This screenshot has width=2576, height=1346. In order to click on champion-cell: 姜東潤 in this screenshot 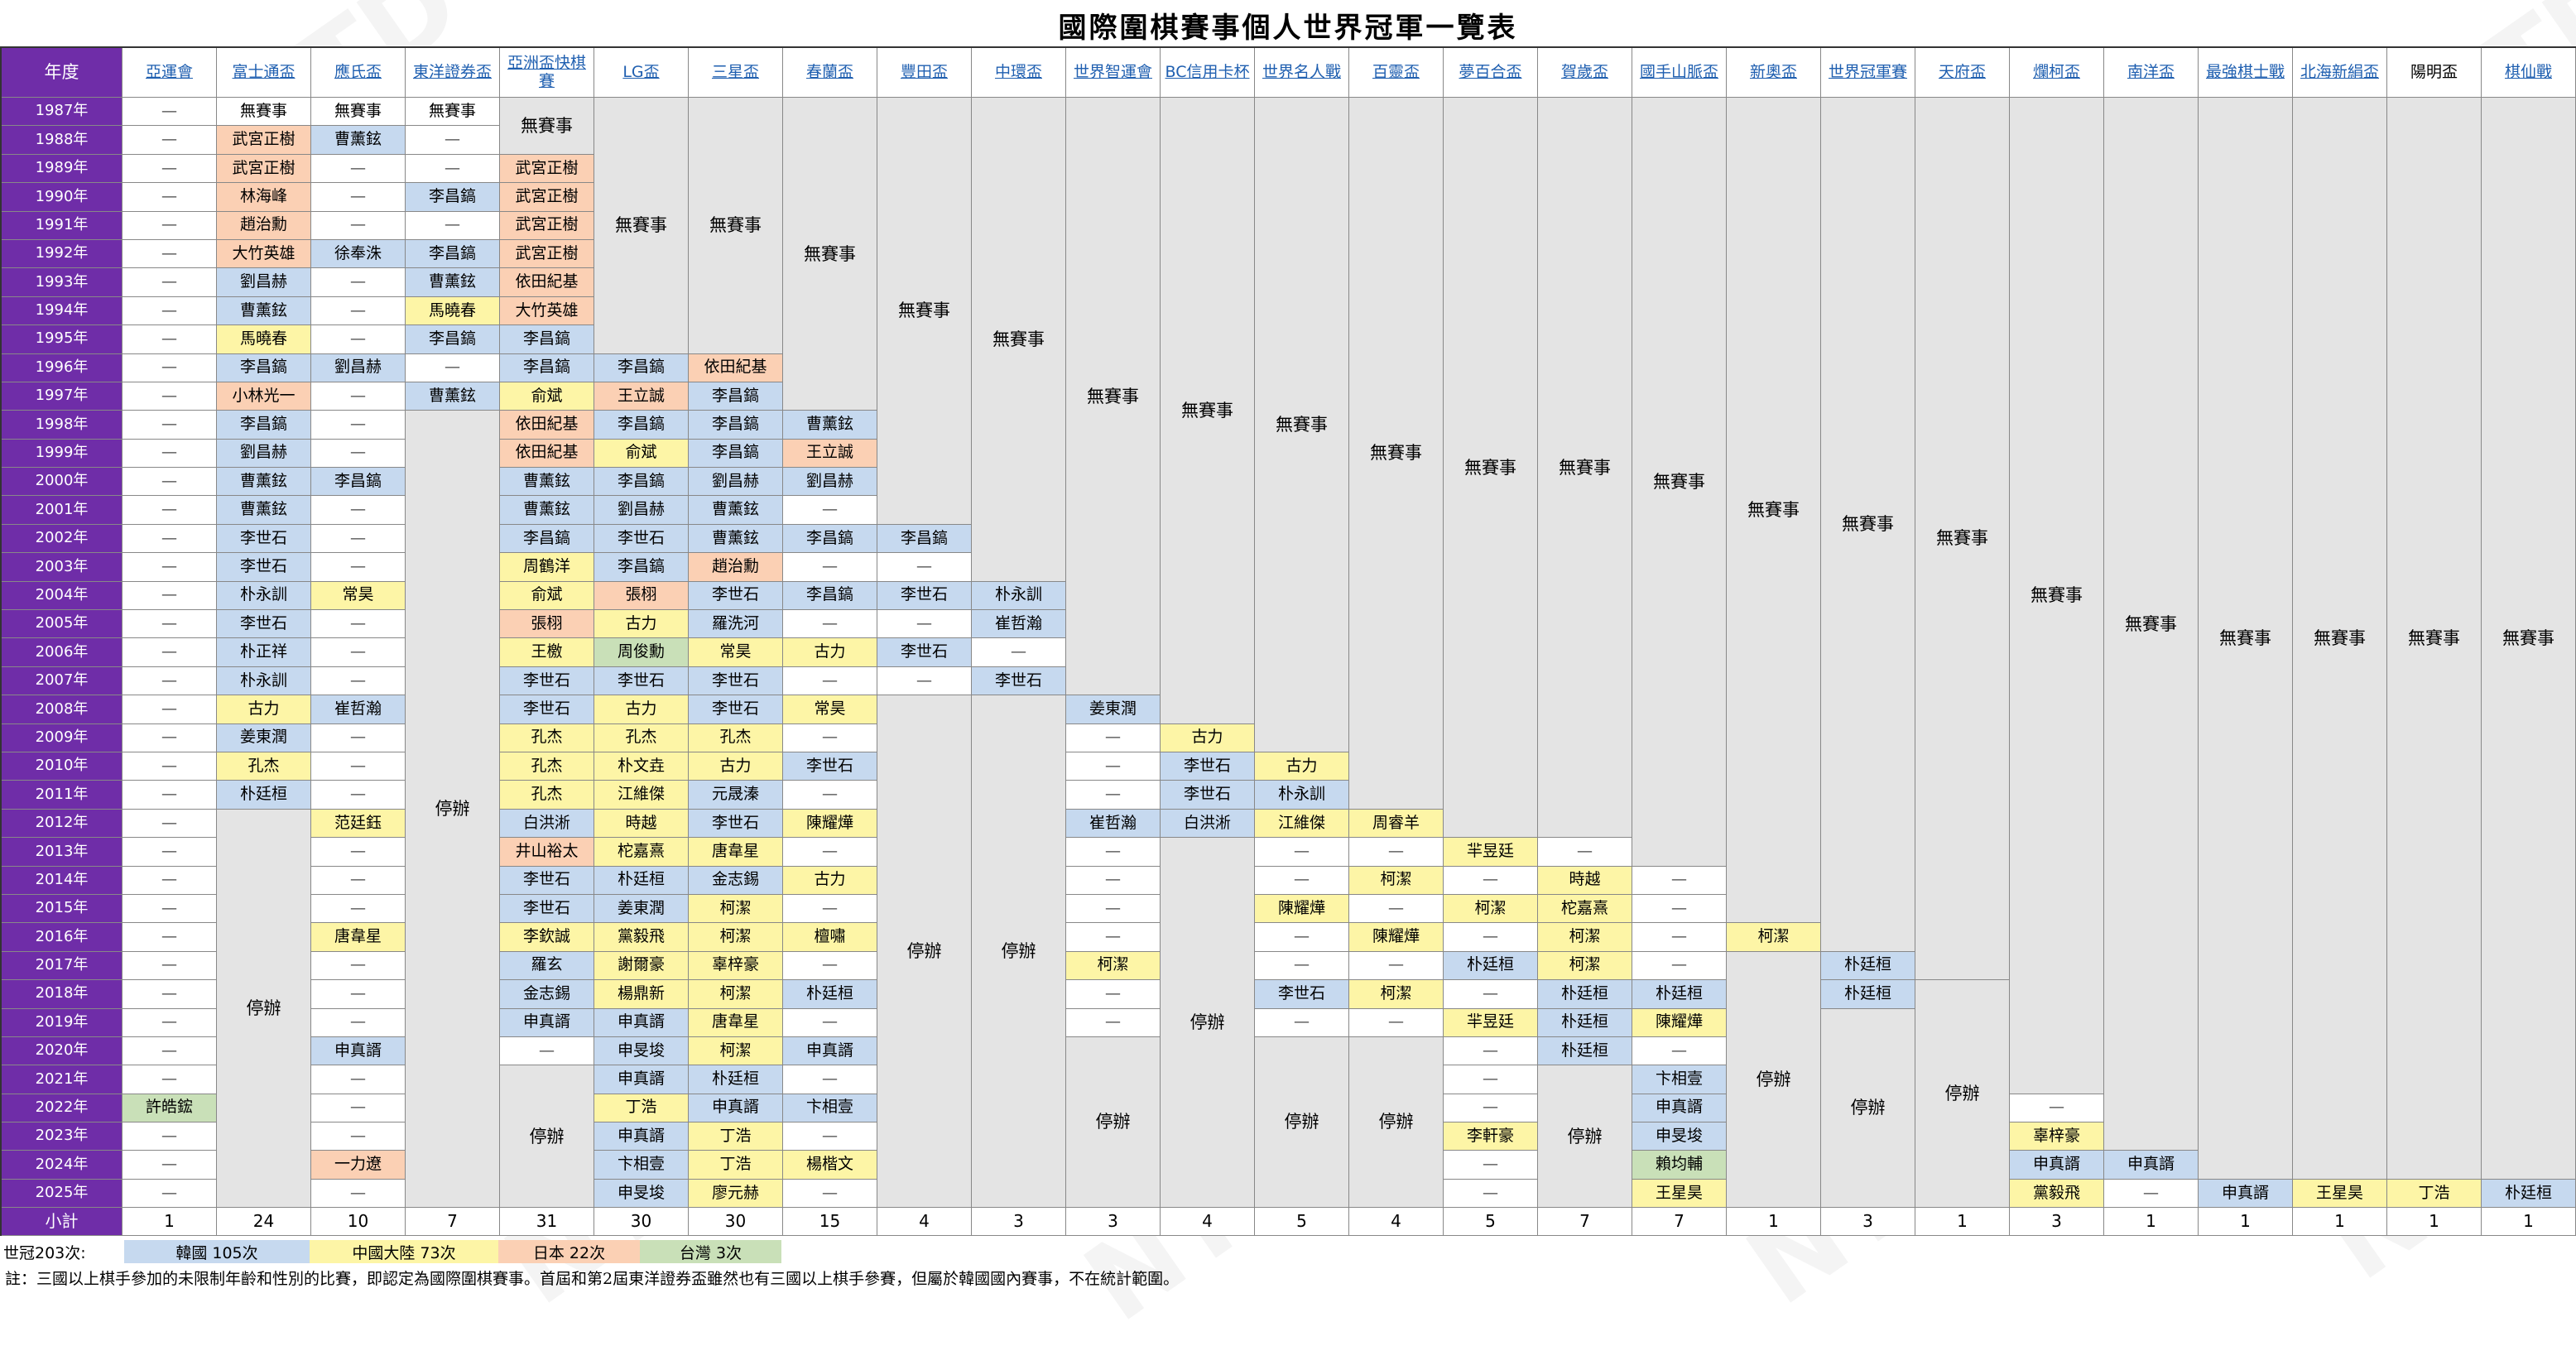, I will do `click(264, 737)`.